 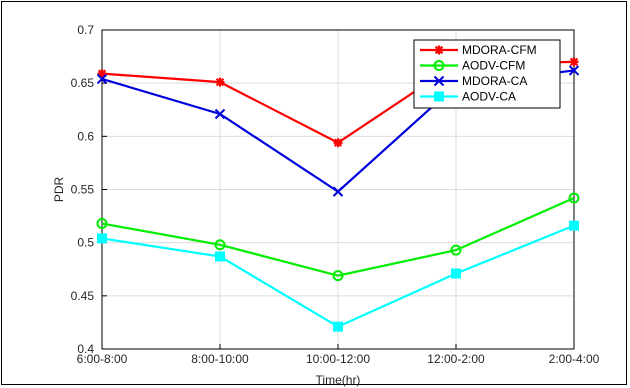 I want to click on x-tick-label: 2:00-4:00, so click(x=574, y=359).